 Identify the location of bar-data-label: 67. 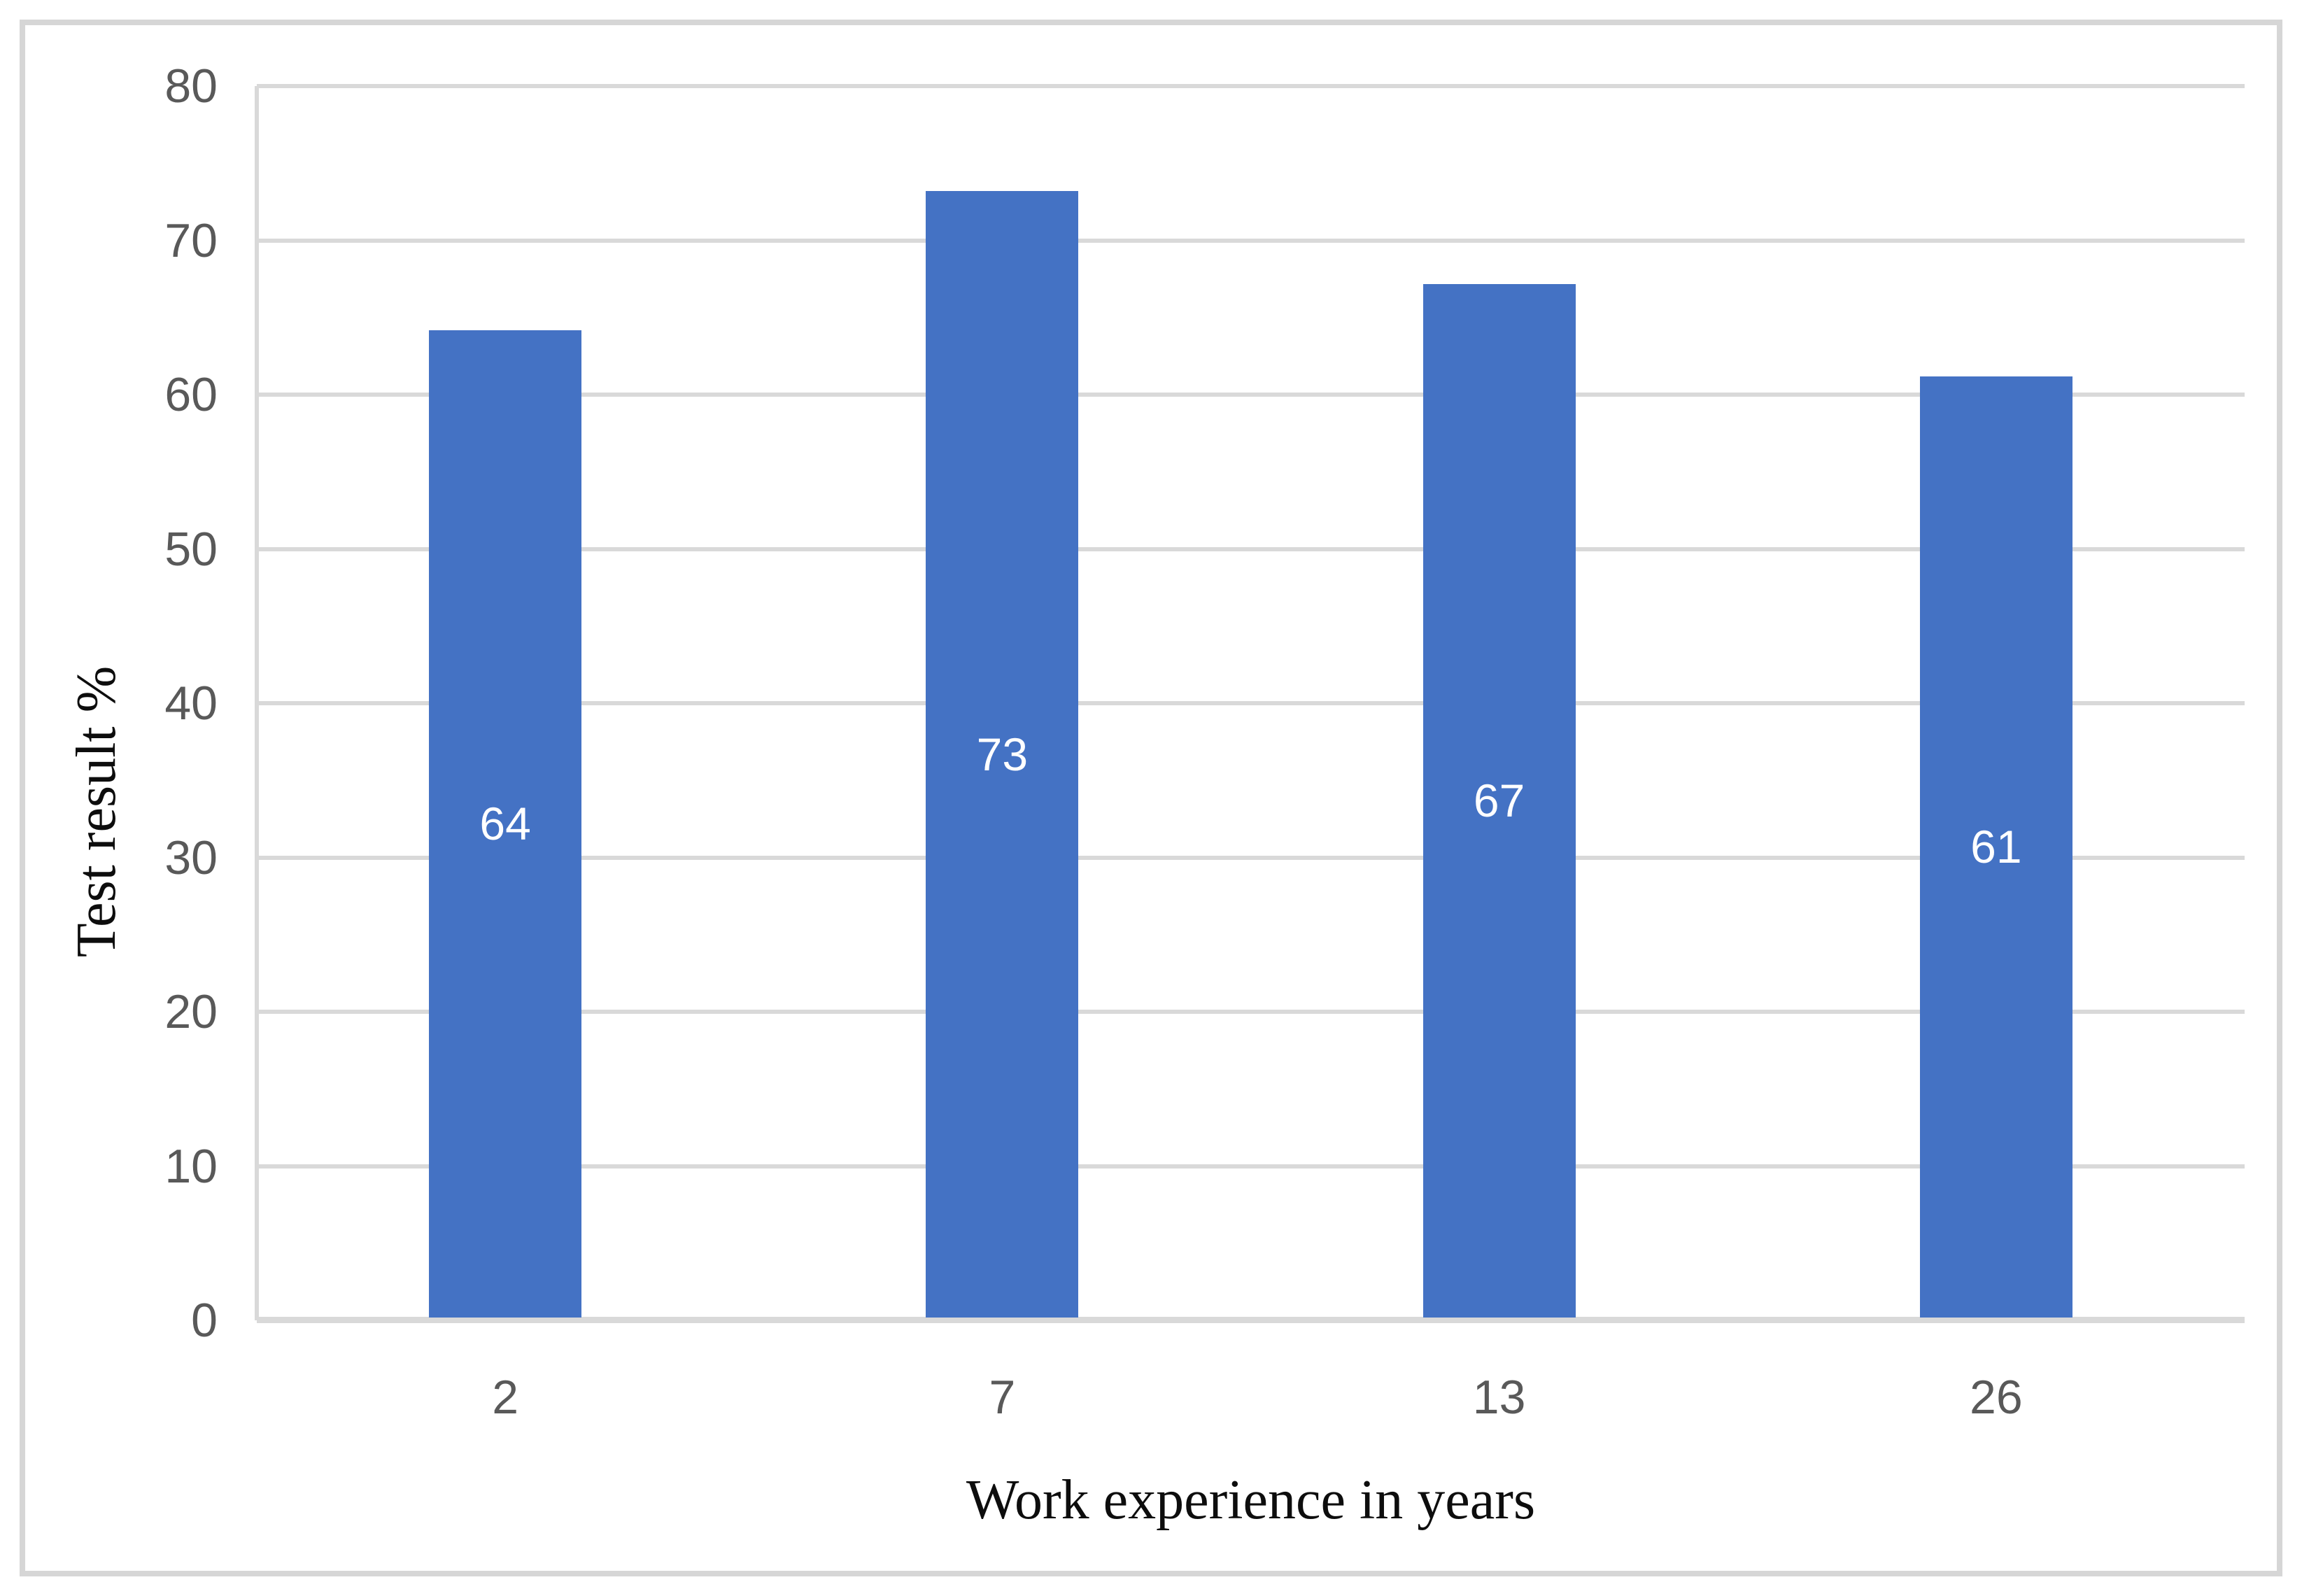
(1499, 801).